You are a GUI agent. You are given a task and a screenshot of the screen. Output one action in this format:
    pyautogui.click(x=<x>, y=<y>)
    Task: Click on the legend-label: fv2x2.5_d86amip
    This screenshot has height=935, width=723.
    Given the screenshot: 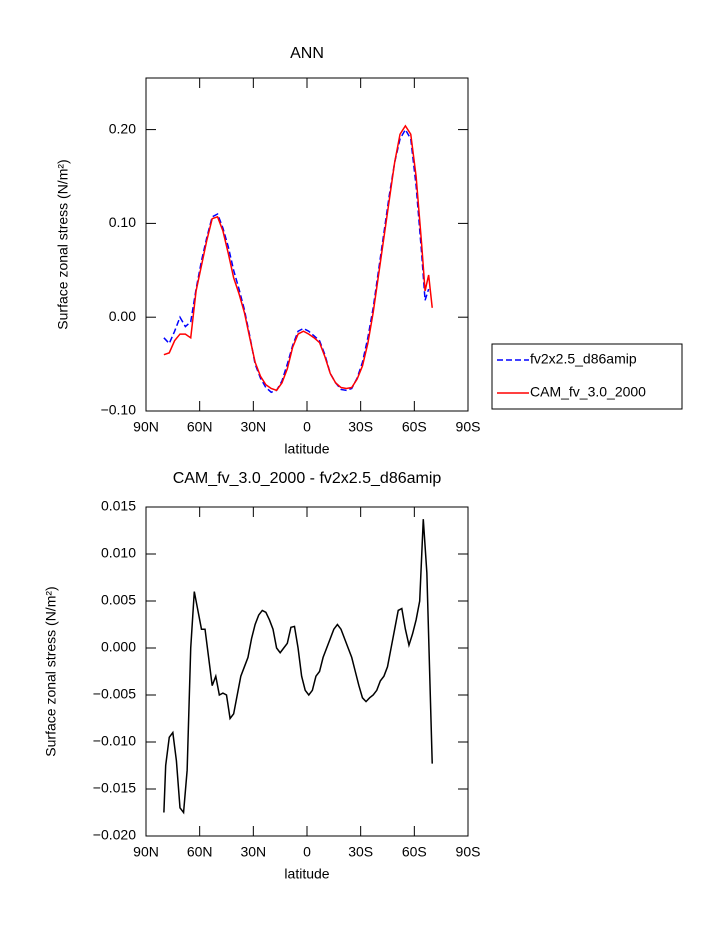 What is the action you would take?
    pyautogui.click(x=583, y=359)
    